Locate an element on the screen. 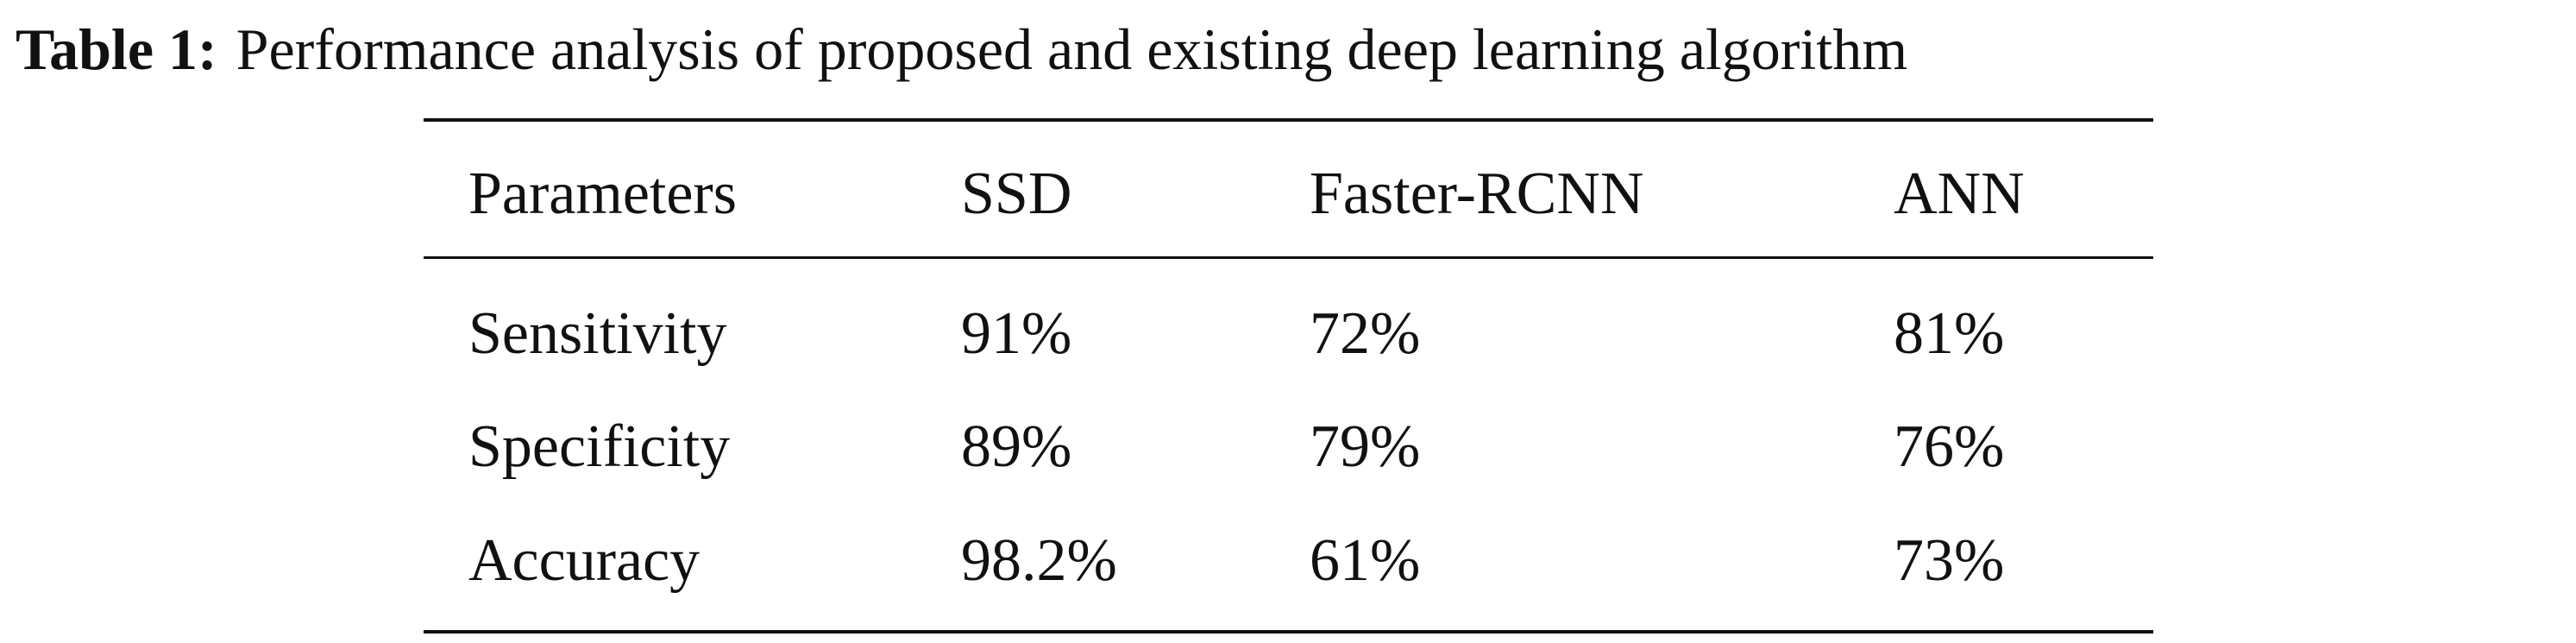 This screenshot has width=2576, height=643. bottom-rule is located at coordinates (1288, 632).